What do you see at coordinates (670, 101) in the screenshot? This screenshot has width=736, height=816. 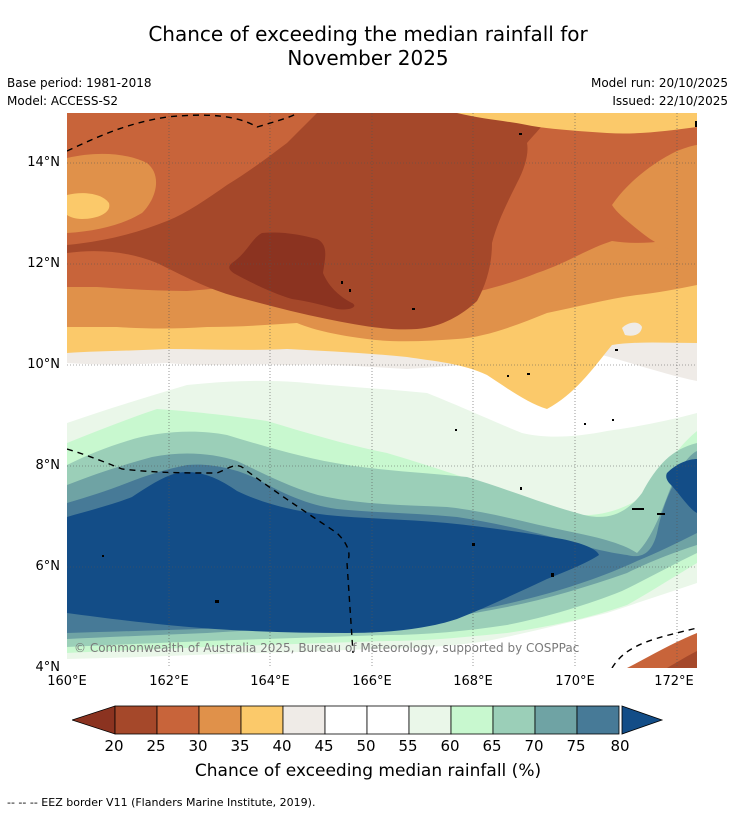 I see `issued-date: Issued: 22/10/2025` at bounding box center [670, 101].